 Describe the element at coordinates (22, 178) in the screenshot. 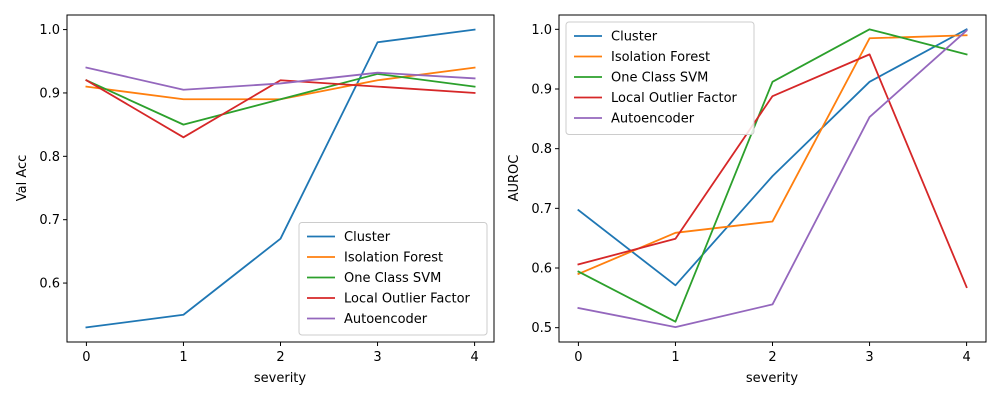

I see `val-acc-y-axis-label: Val Acc` at that location.